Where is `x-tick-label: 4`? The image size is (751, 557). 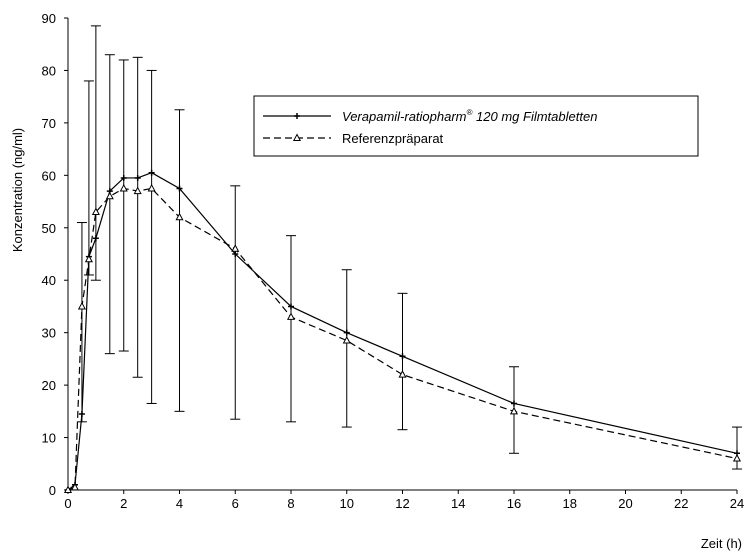 x-tick-label: 4 is located at coordinates (179, 503).